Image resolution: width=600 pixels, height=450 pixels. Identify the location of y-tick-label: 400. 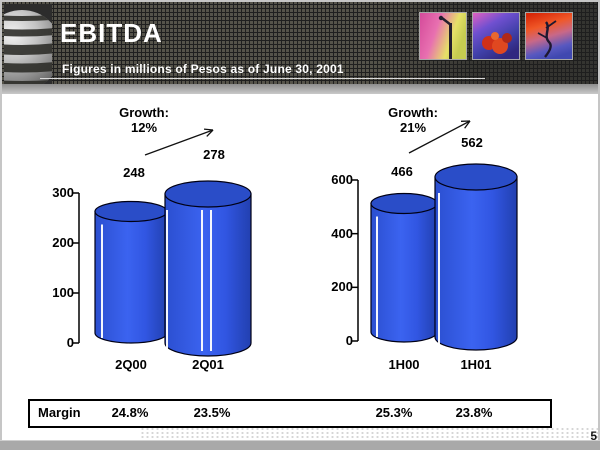
(342, 233).